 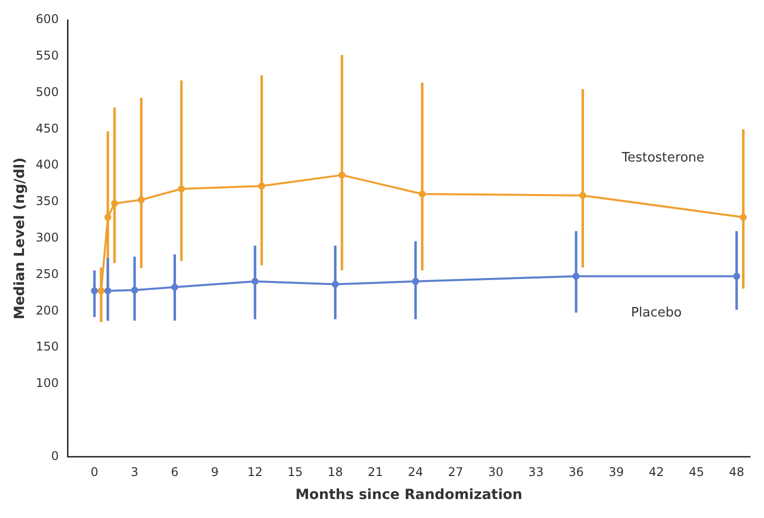 What do you see at coordinates (456, 472) in the screenshot?
I see `x-tick-label: 27` at bounding box center [456, 472].